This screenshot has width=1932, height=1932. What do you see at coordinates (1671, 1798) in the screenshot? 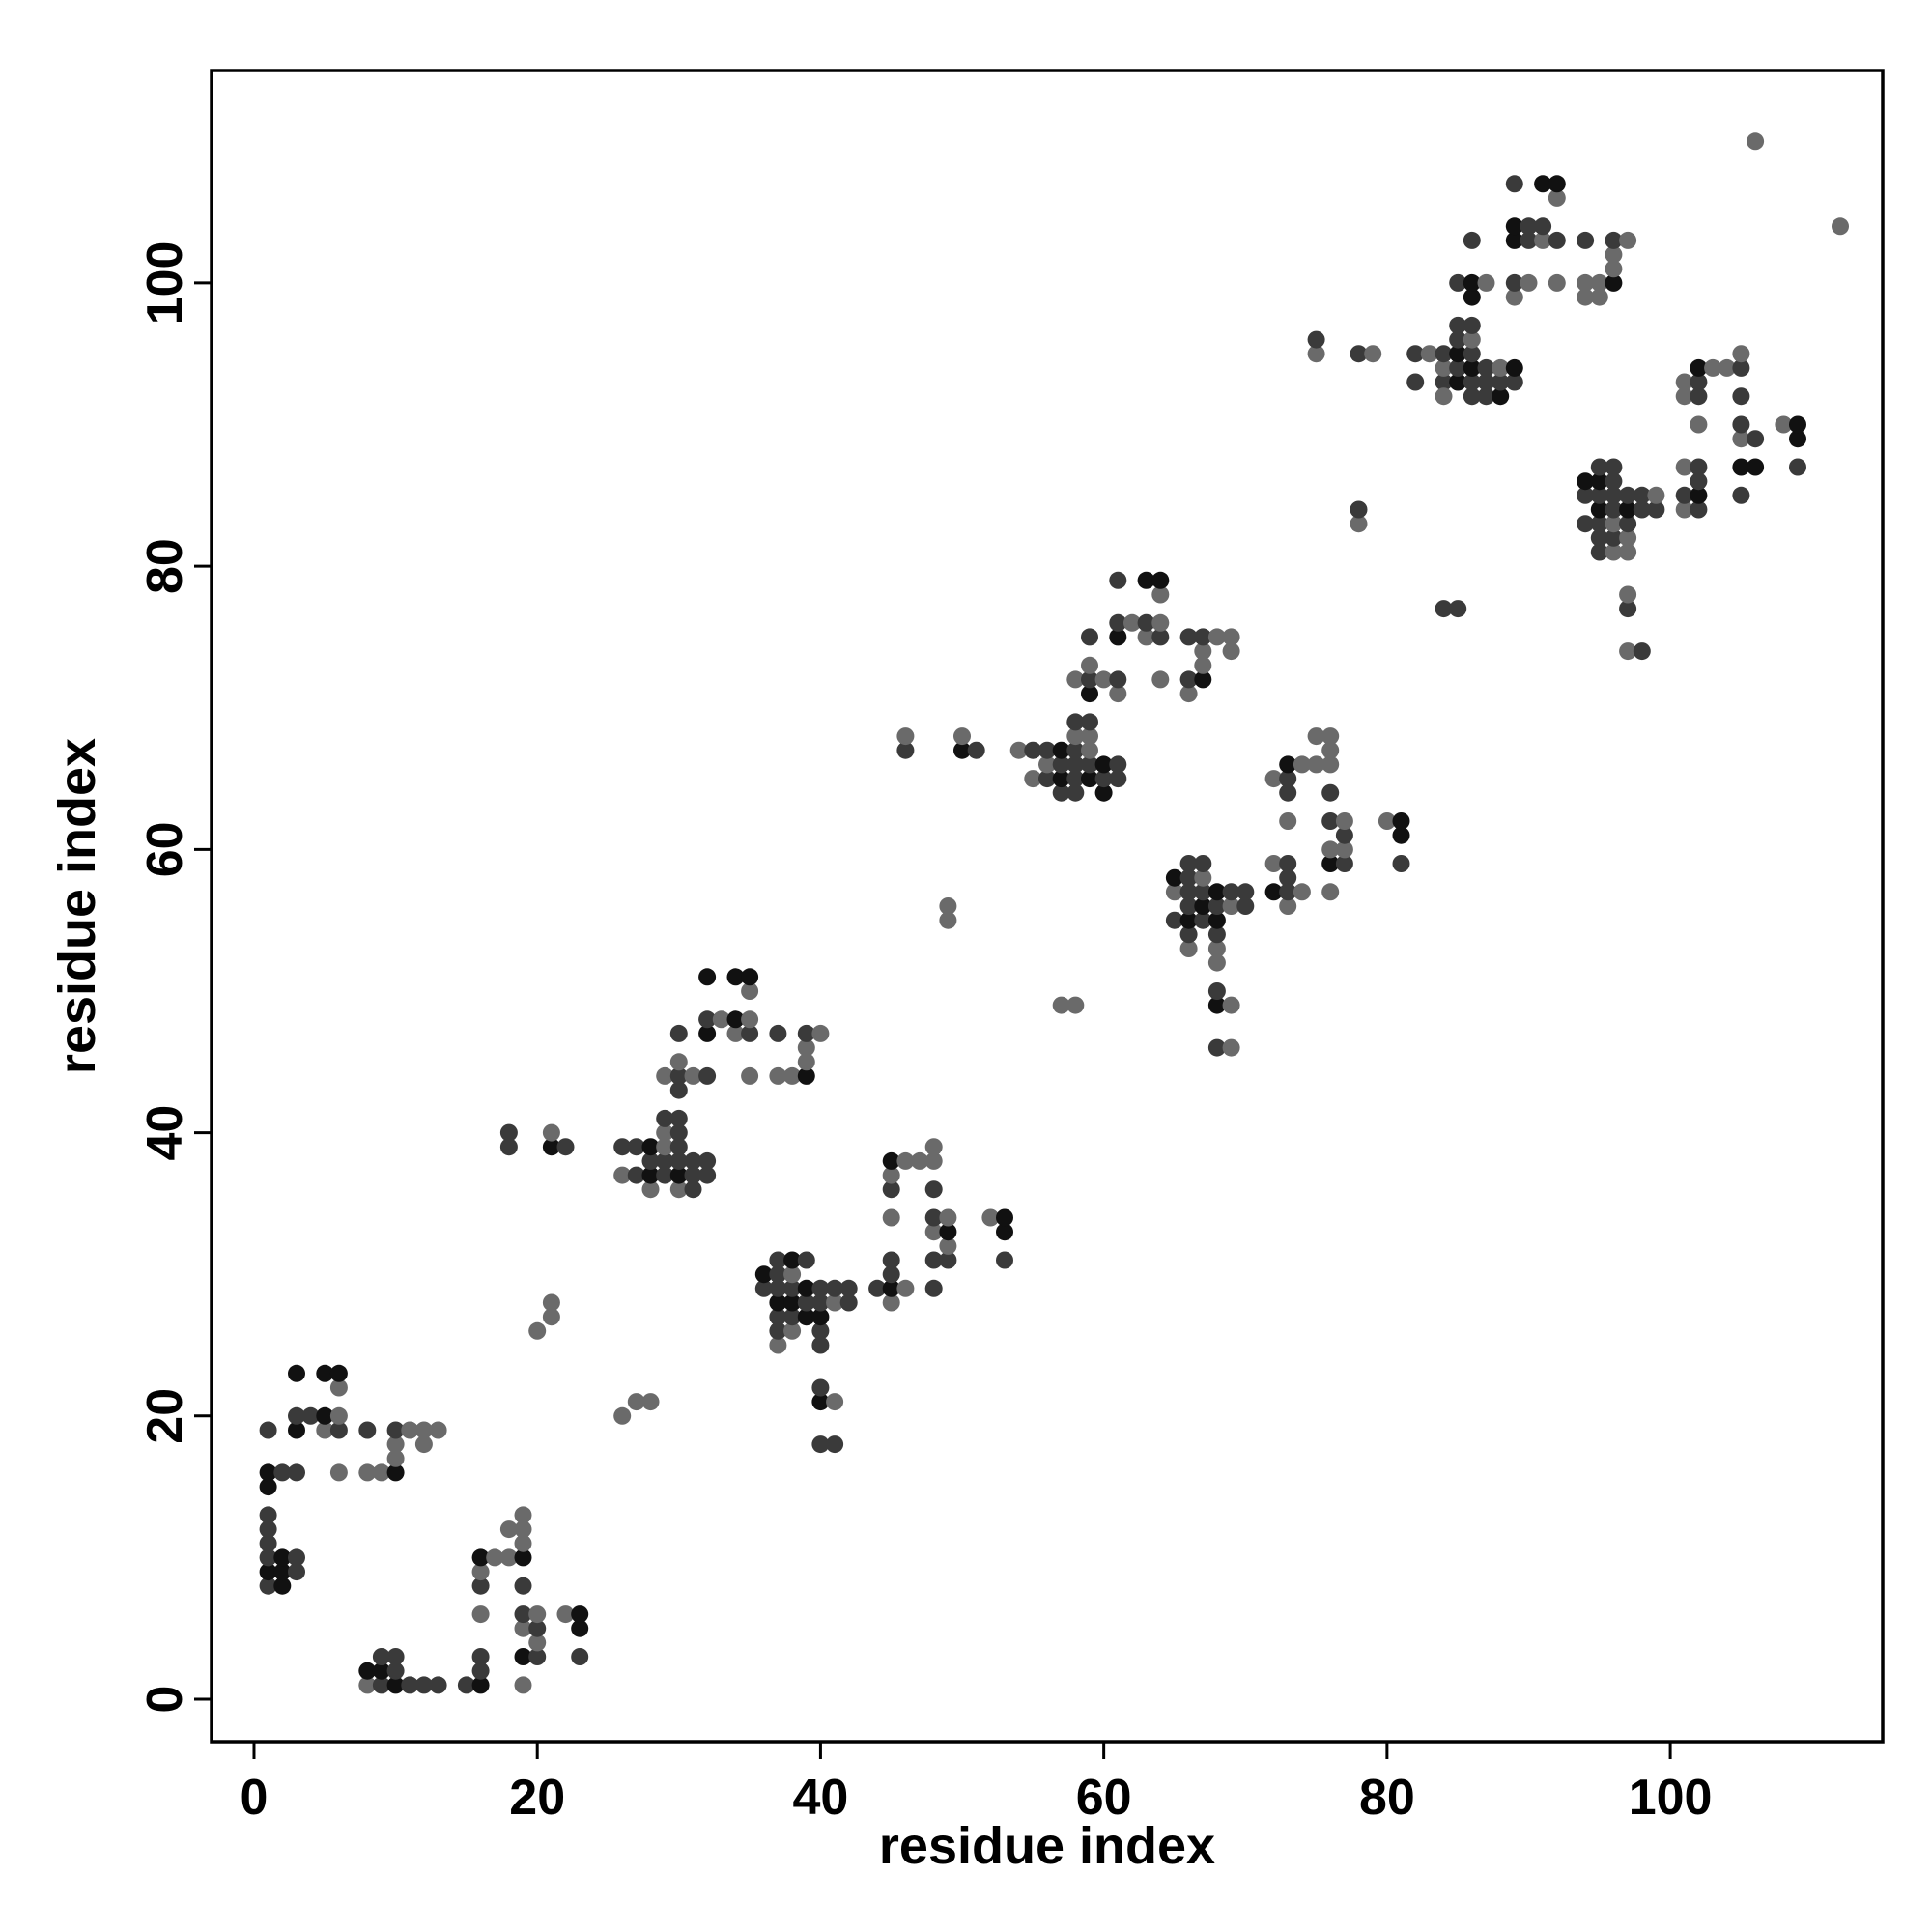
I see `x-tick-label-100: 100` at bounding box center [1671, 1798].